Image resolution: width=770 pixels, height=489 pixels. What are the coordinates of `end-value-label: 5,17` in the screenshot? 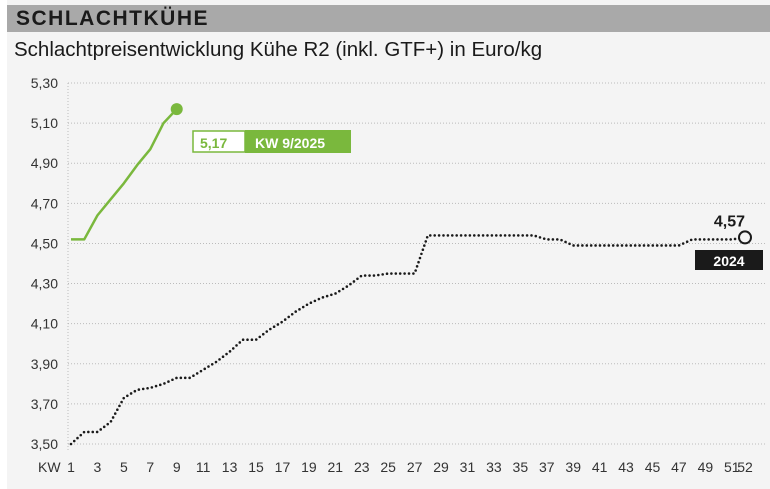 It's located at (213, 143).